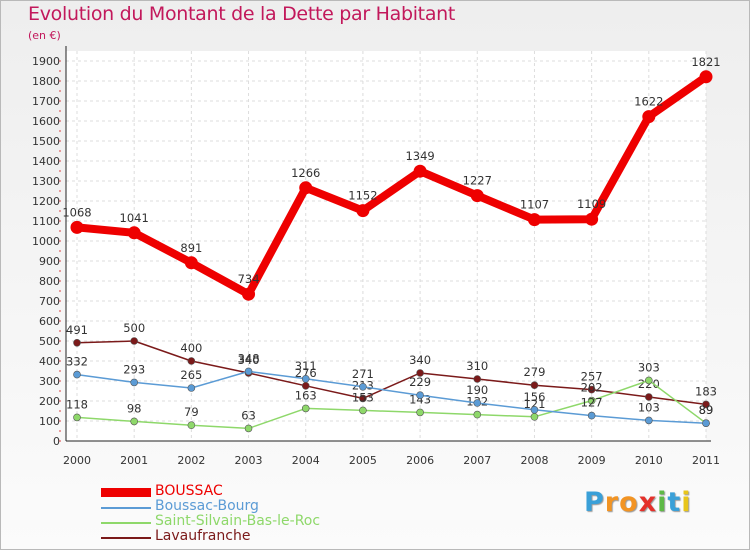  What do you see at coordinates (49, 301) in the screenshot?
I see `y-tick-label: 700` at bounding box center [49, 301].